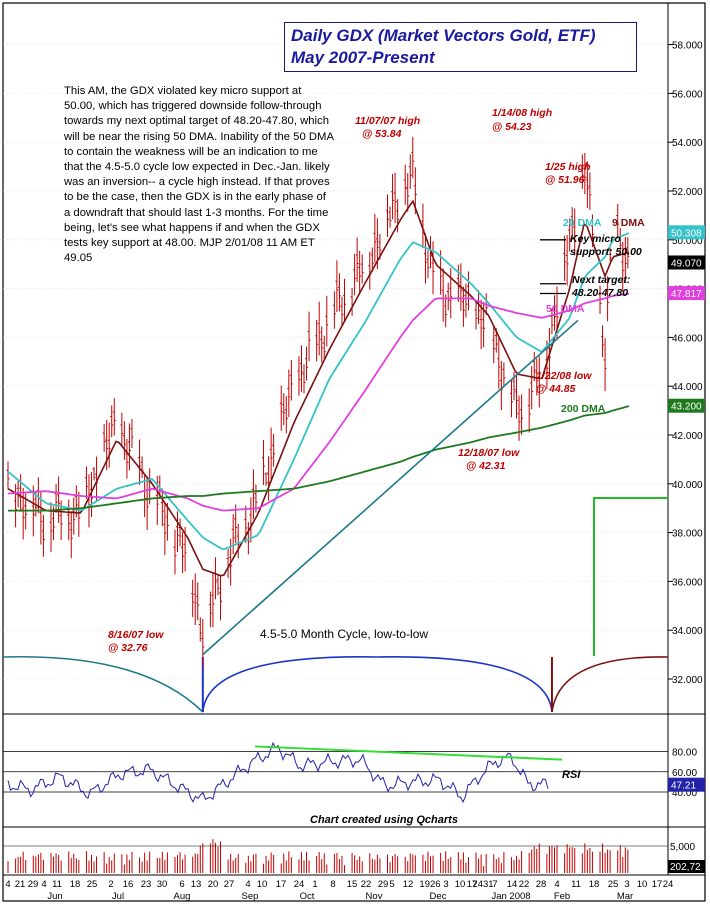 The image size is (710, 906). What do you see at coordinates (686, 233) in the screenshot?
I see `price-badge-label: 50.308` at bounding box center [686, 233].